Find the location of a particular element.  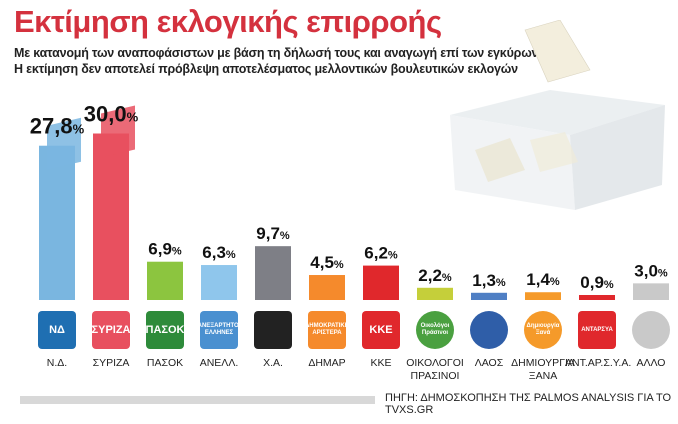

data-label-10: 0,9% is located at coordinates (597, 282).